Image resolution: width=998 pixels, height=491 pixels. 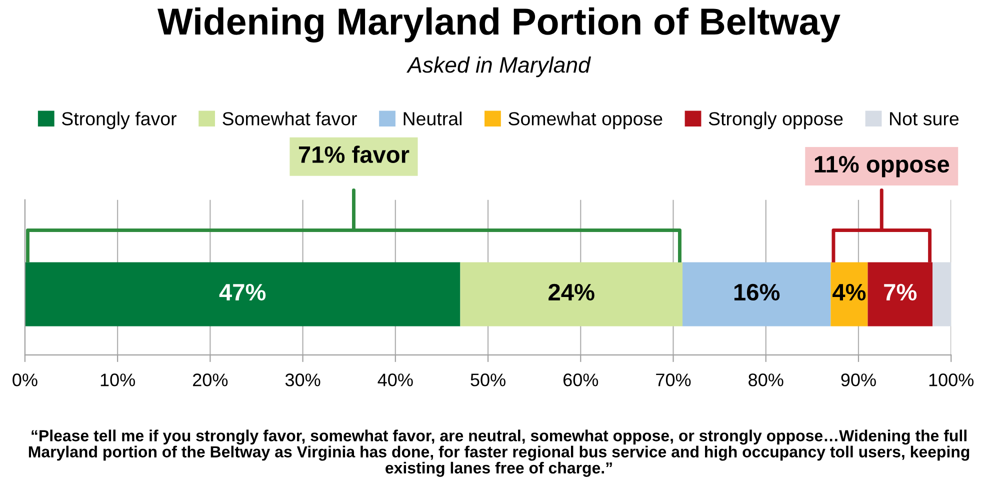 I want to click on x-tick-label: 80%, so click(x=766, y=380).